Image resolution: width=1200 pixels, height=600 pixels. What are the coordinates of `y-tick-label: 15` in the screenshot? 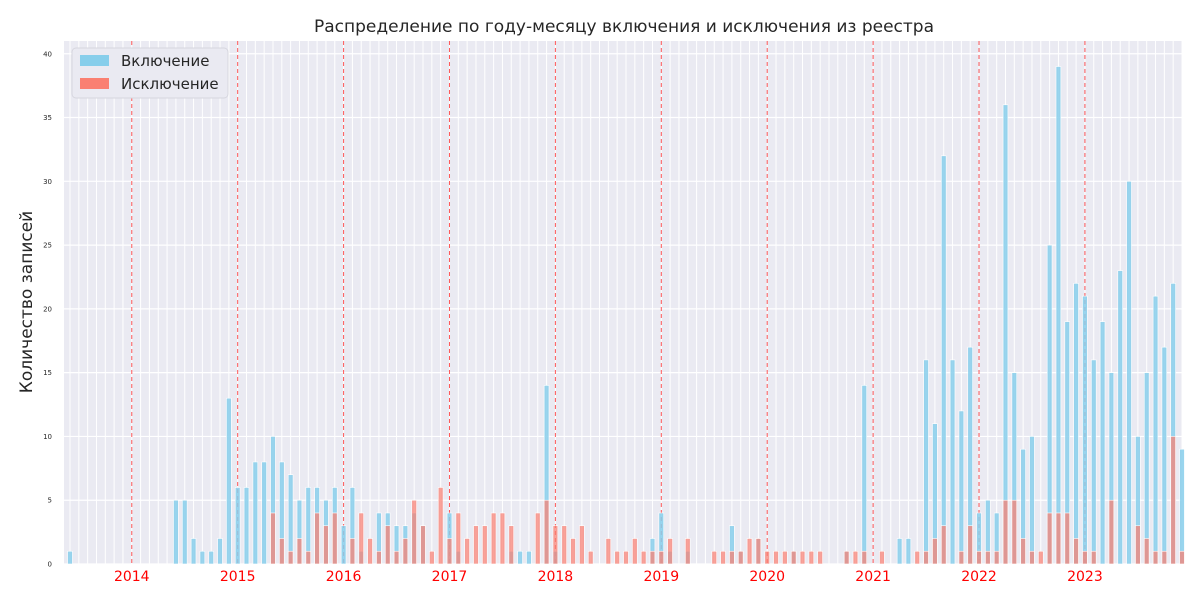 It's located at (47, 373).